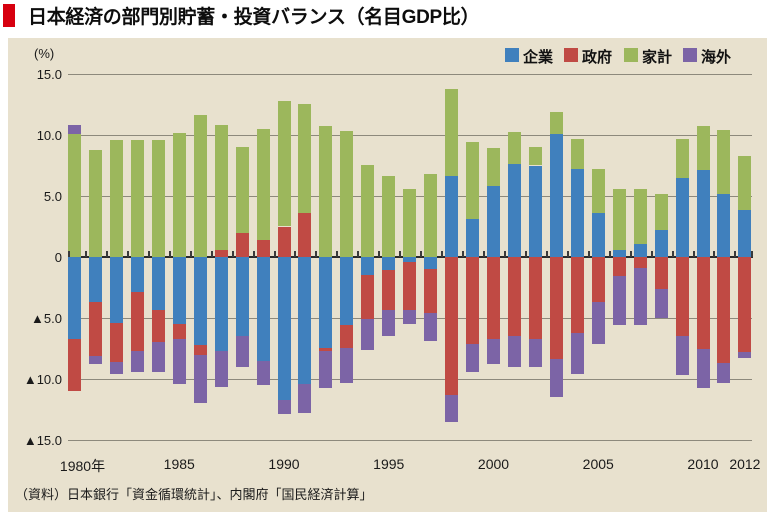  I want to click on x-tick-label: 1980年, so click(82, 466).